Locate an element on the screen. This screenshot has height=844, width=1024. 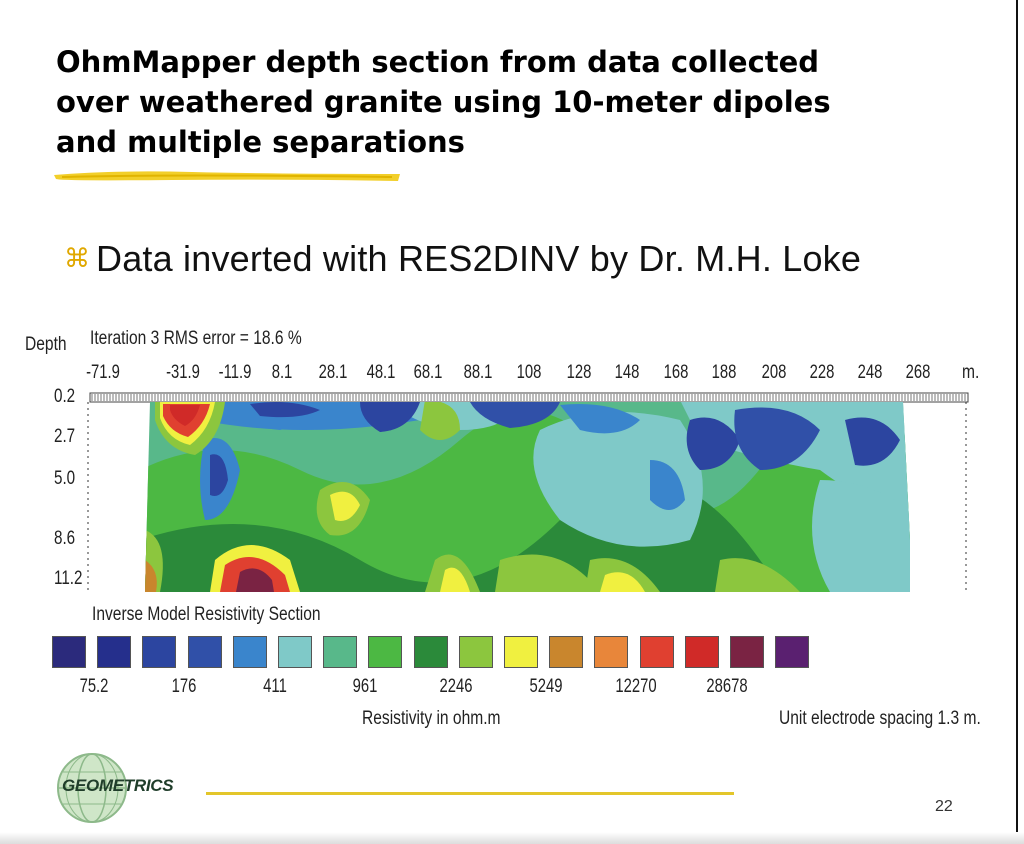
slide-edge-rule is located at coordinates (1017, 422).